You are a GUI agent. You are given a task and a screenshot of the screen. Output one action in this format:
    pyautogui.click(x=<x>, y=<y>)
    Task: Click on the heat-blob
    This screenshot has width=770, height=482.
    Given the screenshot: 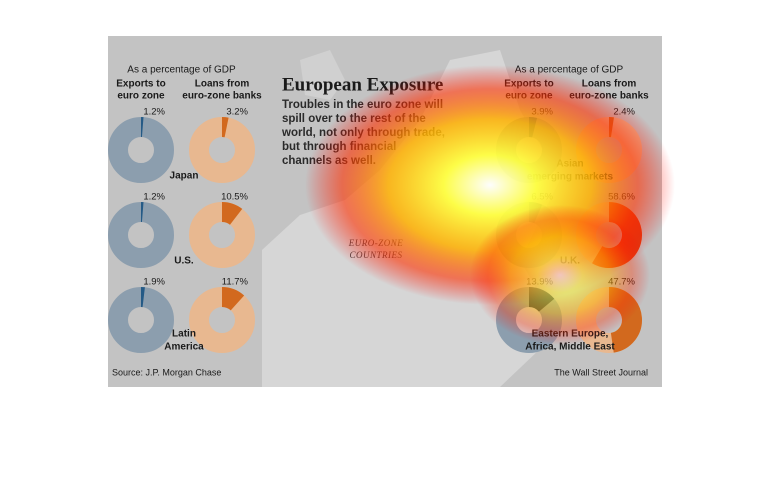 What is the action you would take?
    pyautogui.click(x=560, y=275)
    